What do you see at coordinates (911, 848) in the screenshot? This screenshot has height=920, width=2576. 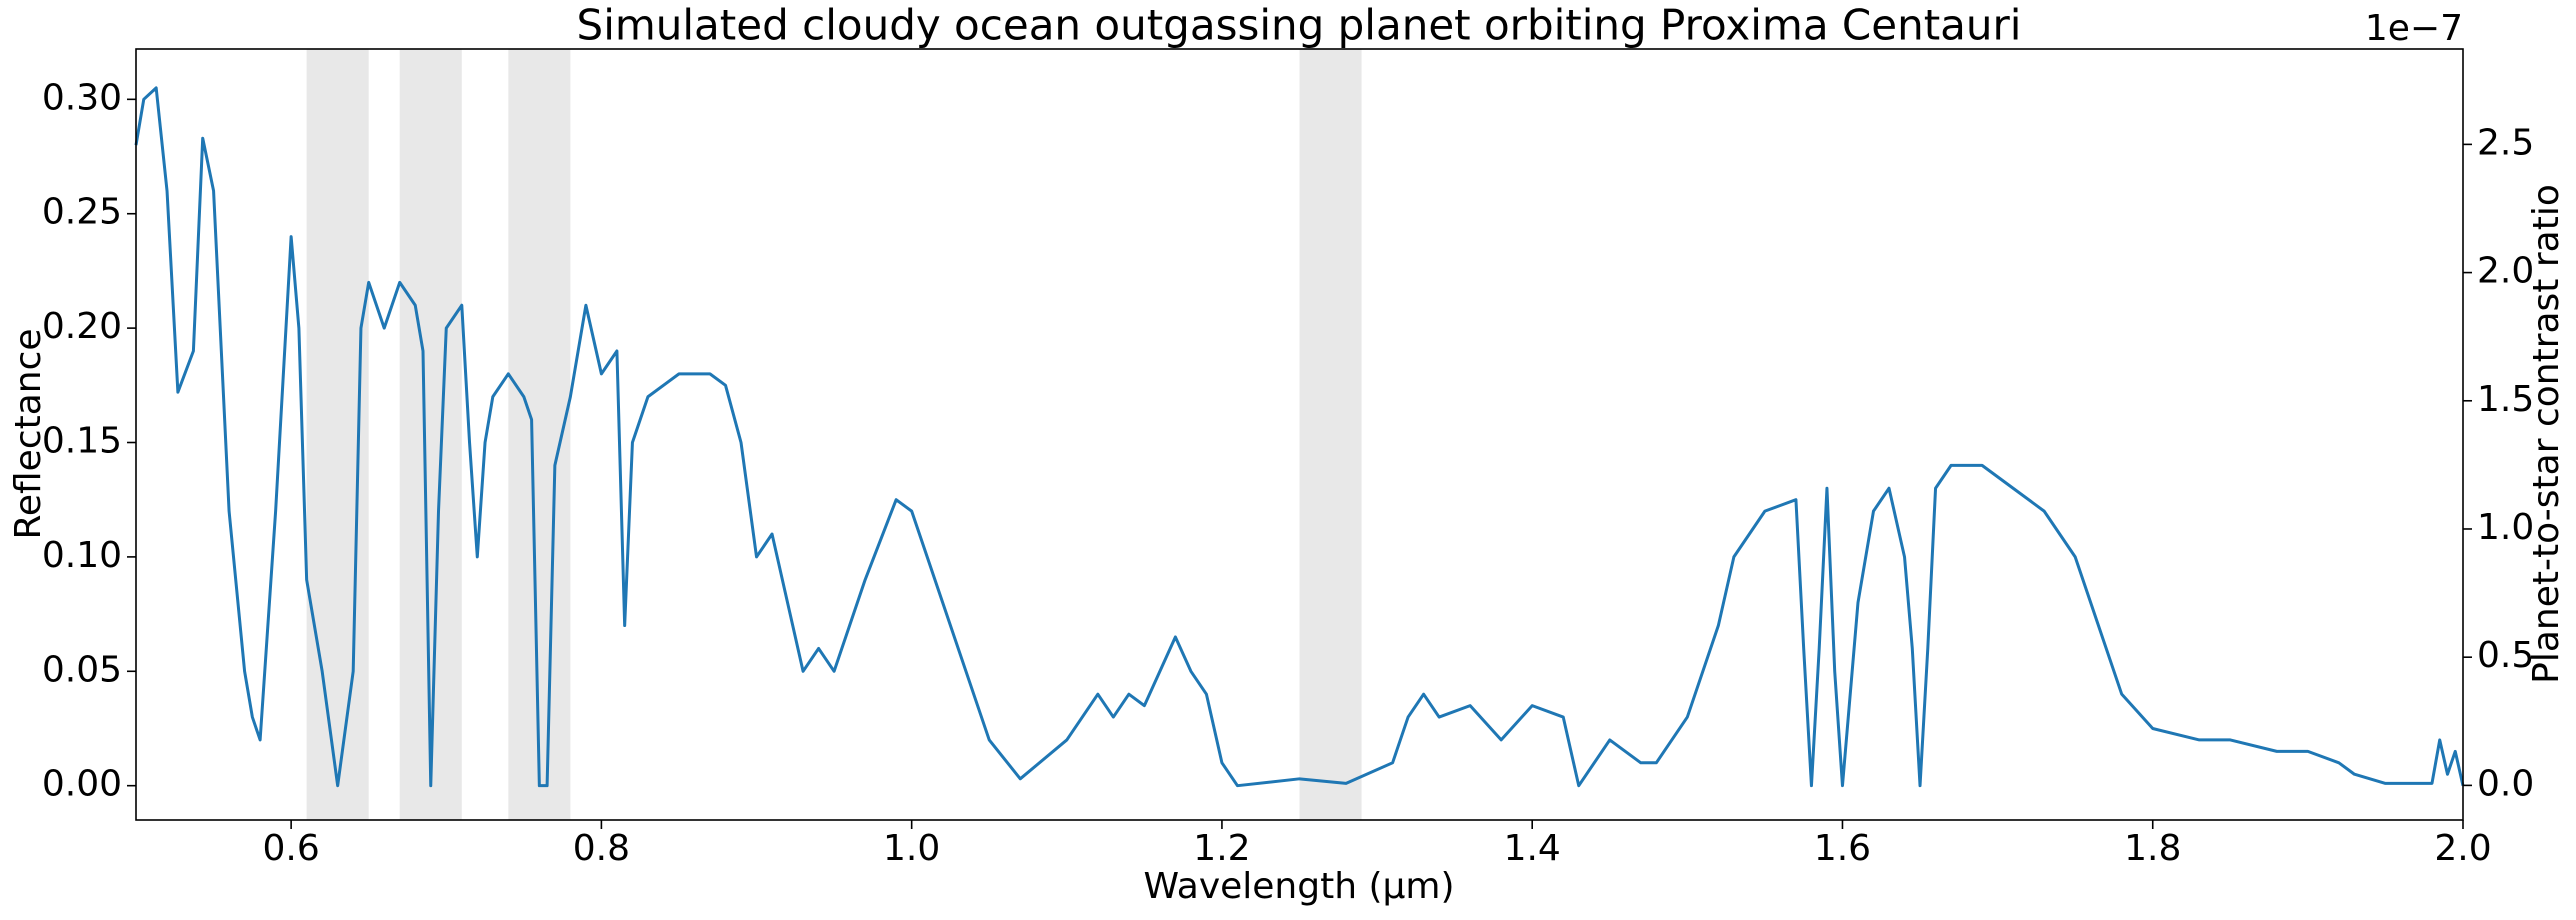 I see `x-tick-label: 1.0` at bounding box center [911, 848].